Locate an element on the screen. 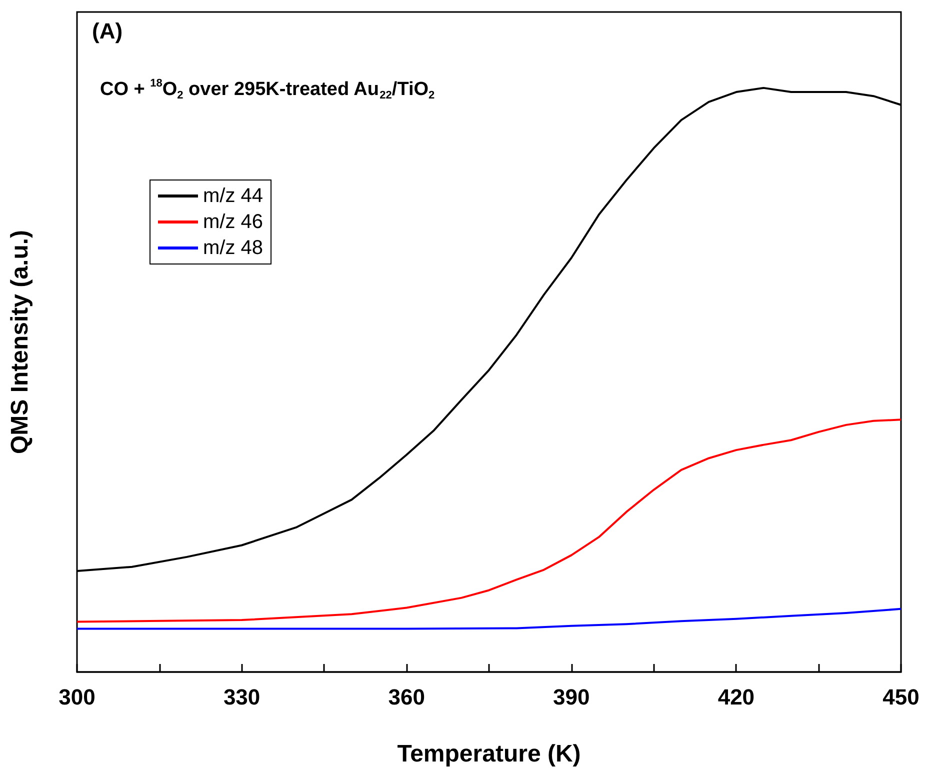 Image resolution: width=931 pixels, height=784 pixels. legend-label: m/z 48 is located at coordinates (233, 248).